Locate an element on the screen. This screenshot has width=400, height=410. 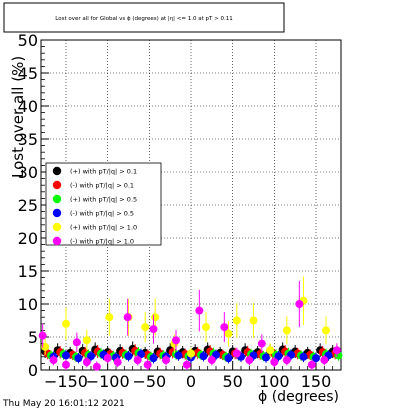
y-tick-label: 45 is located at coordinates (28, 73).